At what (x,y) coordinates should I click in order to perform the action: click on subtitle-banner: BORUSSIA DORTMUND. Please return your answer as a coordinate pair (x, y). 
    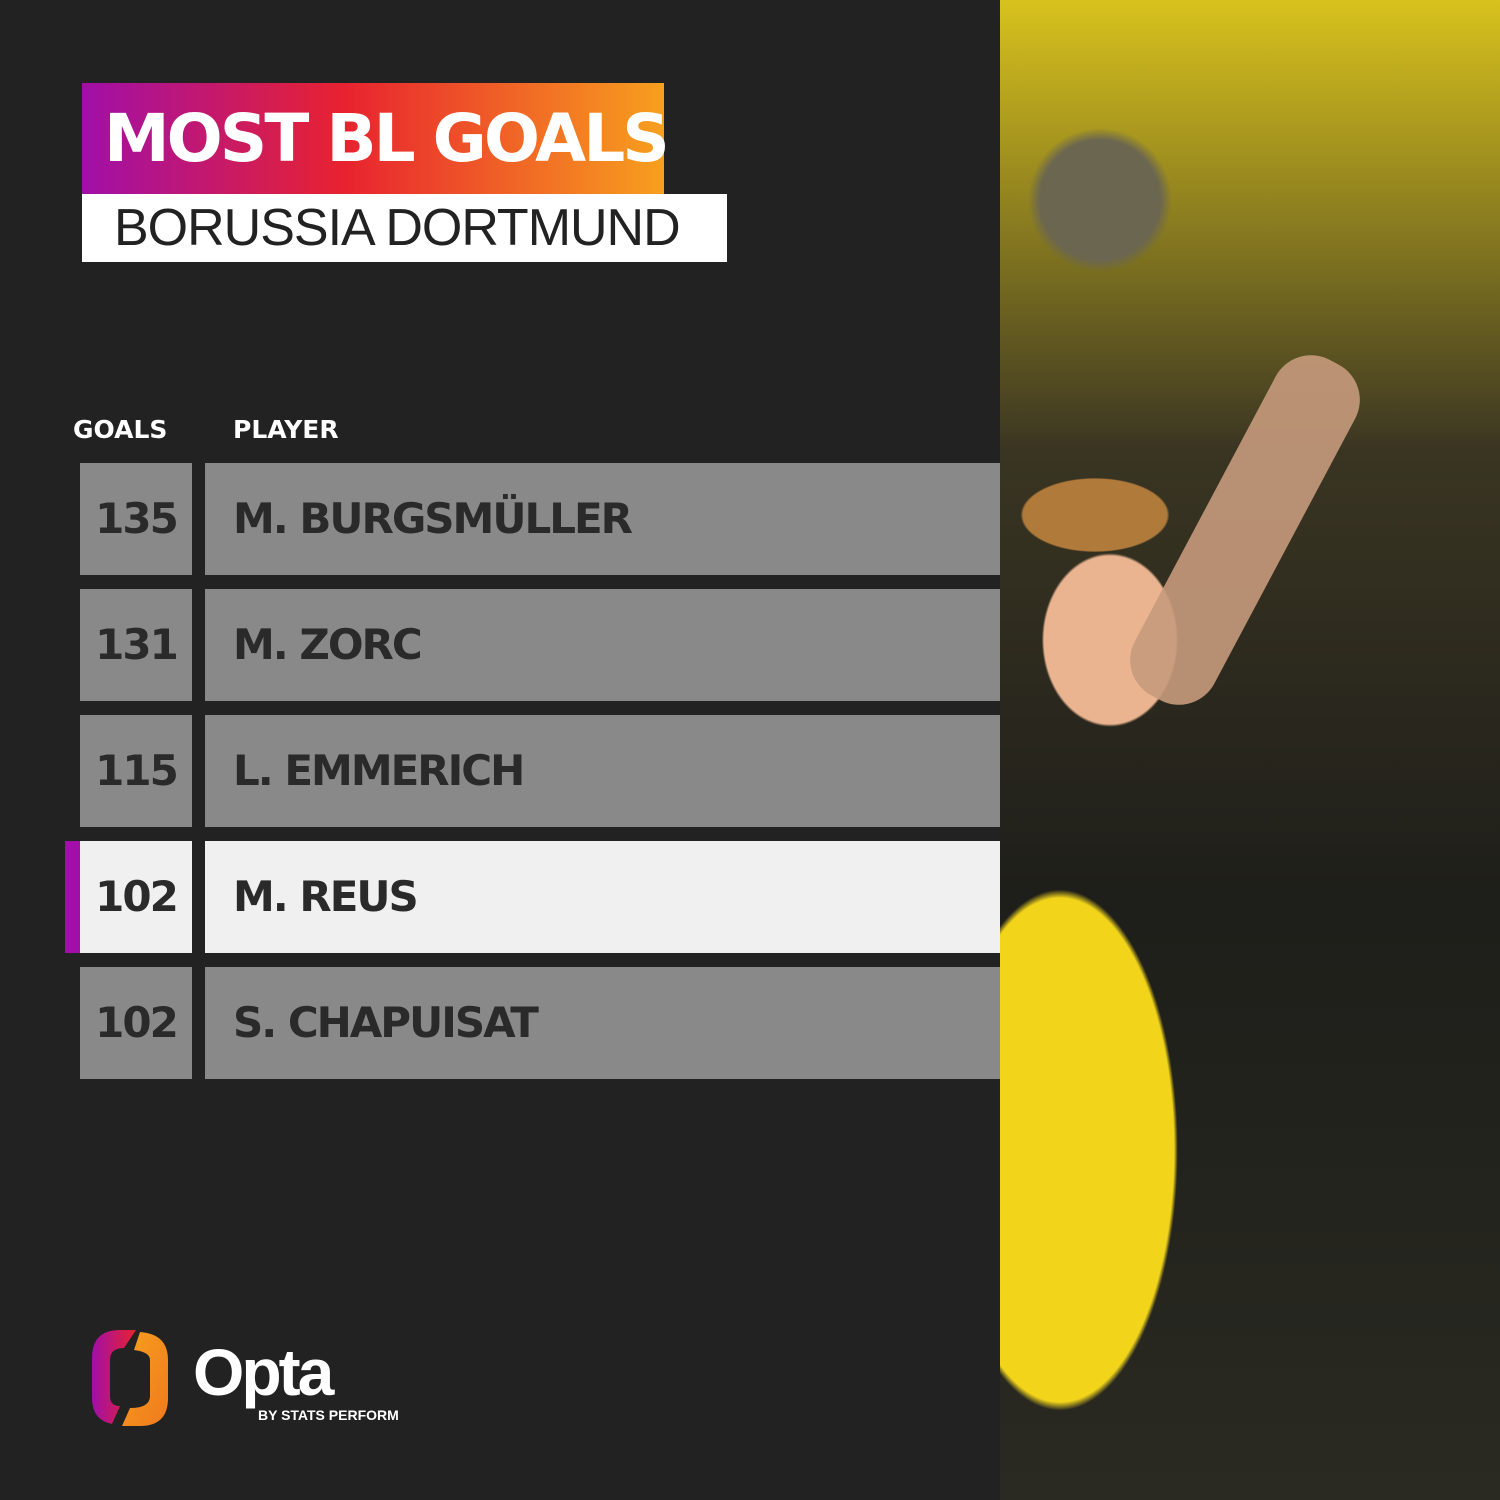
    Looking at the image, I should click on (404, 228).